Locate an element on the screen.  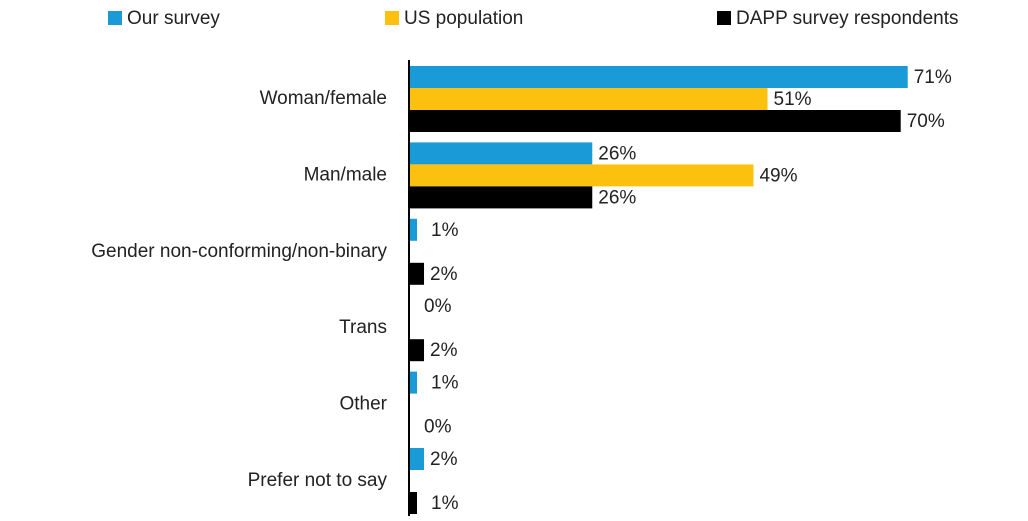
data-label: 70% is located at coordinates (926, 121).